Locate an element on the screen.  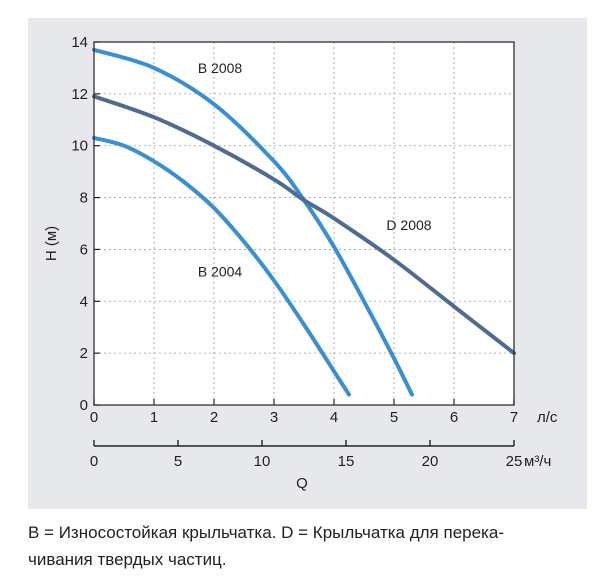
y-tick-label: 8 is located at coordinates (84, 198).